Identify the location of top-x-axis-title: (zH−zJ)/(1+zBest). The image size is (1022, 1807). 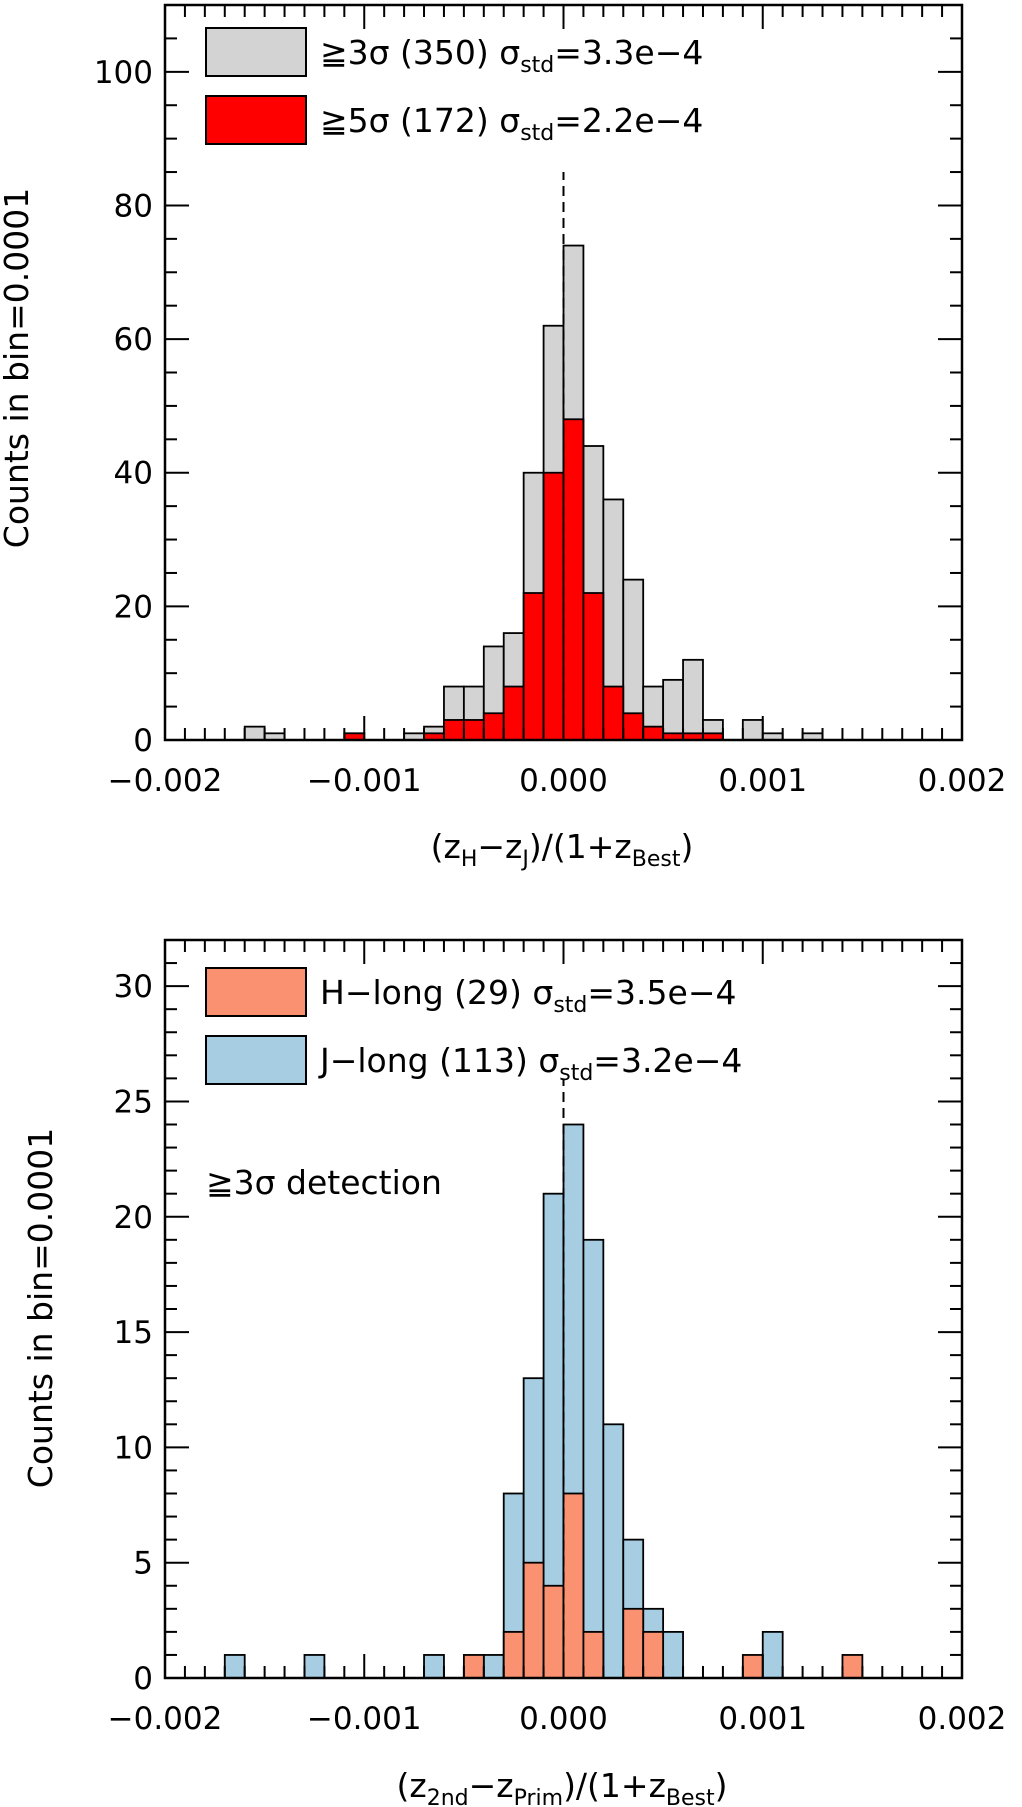
(562, 849).